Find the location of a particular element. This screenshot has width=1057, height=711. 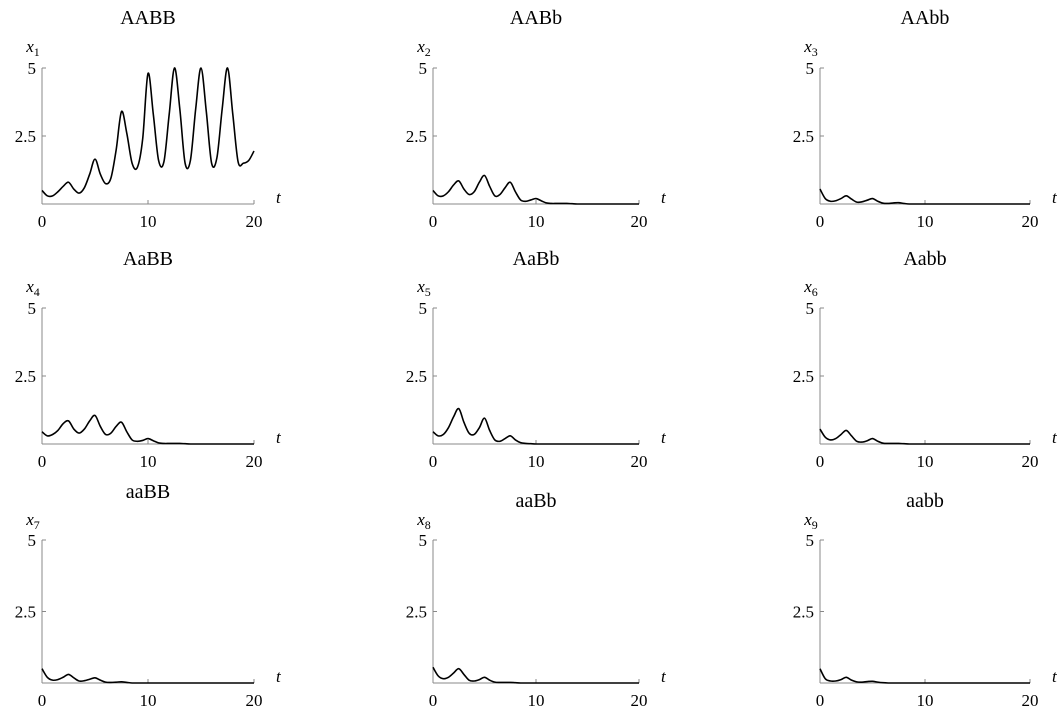

chart-title: aaBb is located at coordinates (535, 501).